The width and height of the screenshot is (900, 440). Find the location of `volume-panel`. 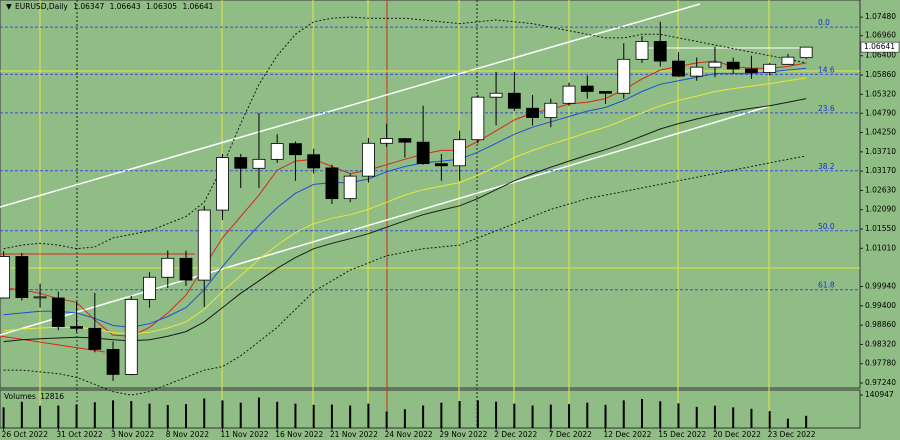

volume-panel is located at coordinates (430, 409).